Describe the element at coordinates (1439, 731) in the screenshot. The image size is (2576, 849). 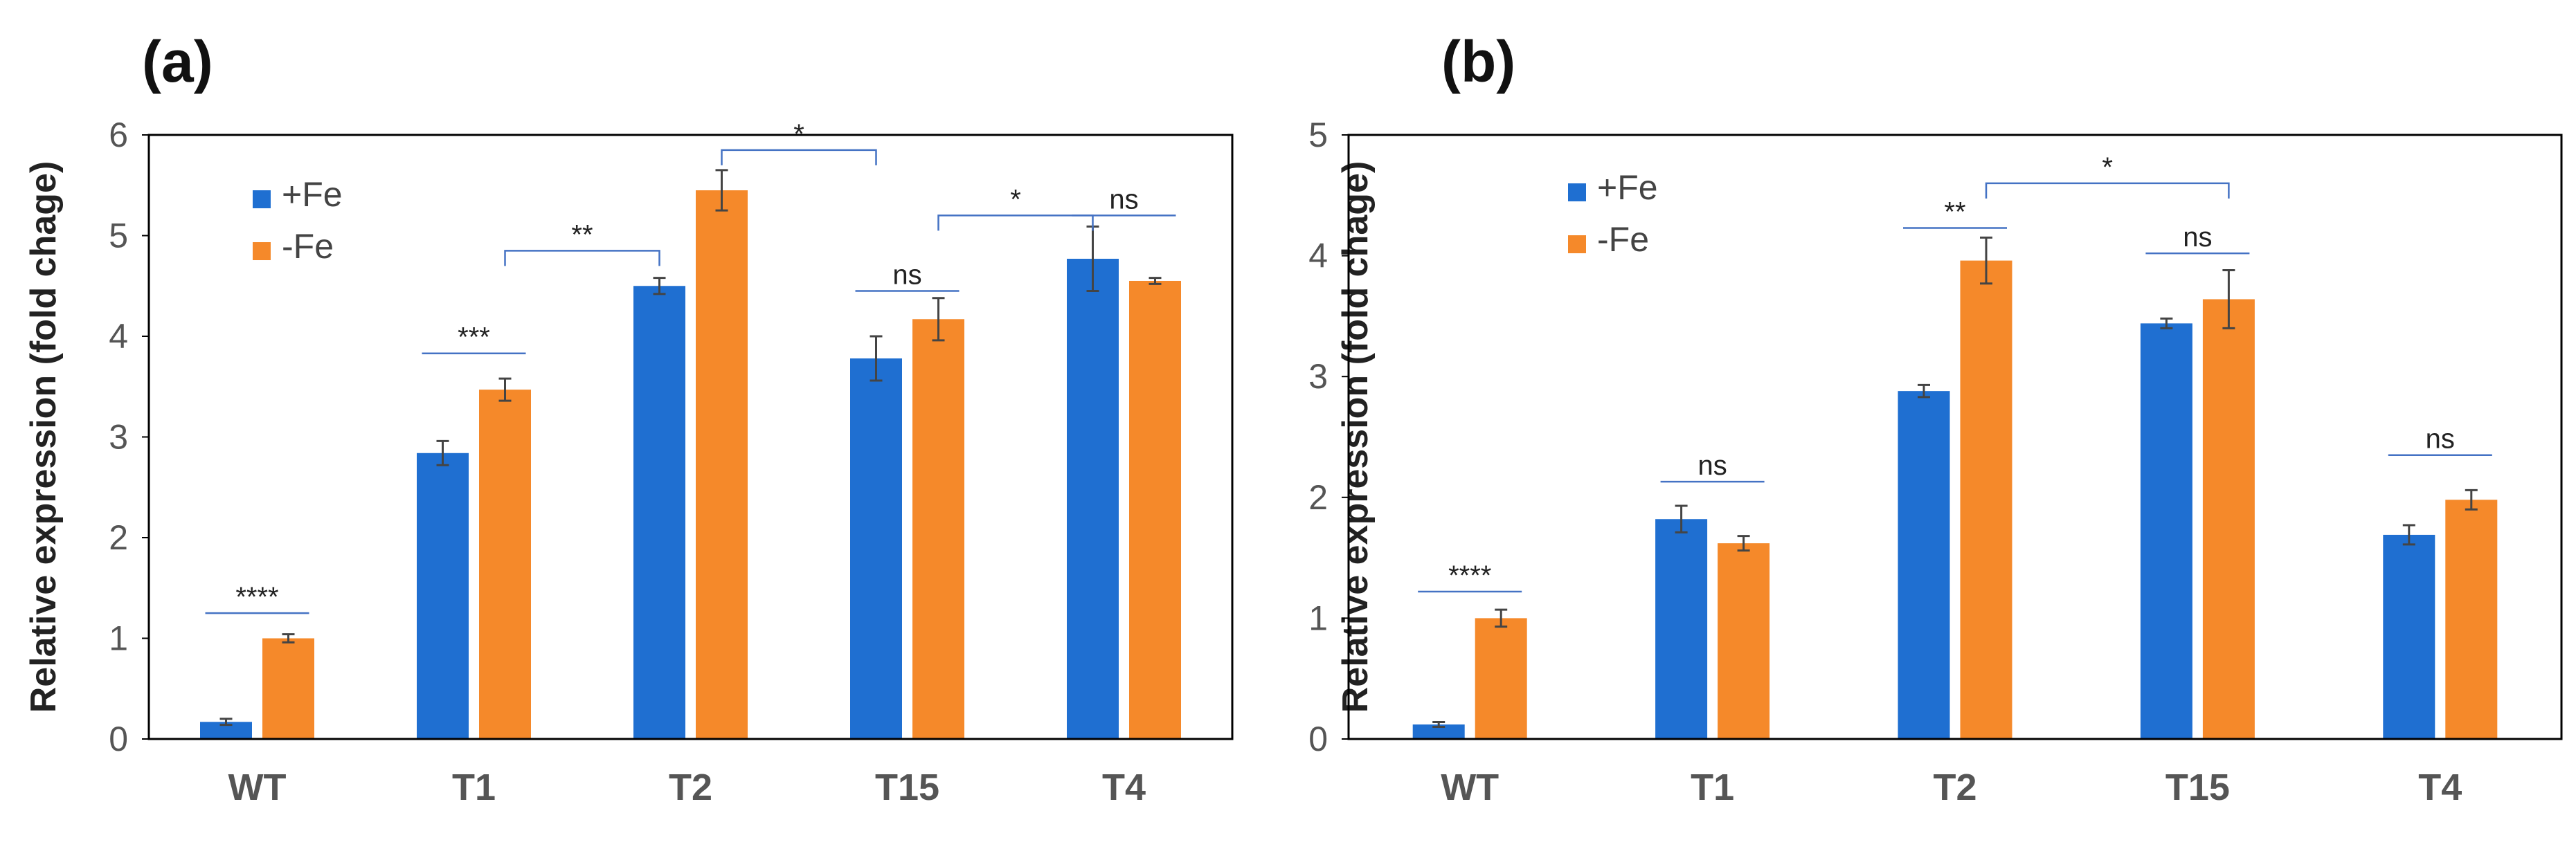
I see `bar-fe-plus-wt` at that location.